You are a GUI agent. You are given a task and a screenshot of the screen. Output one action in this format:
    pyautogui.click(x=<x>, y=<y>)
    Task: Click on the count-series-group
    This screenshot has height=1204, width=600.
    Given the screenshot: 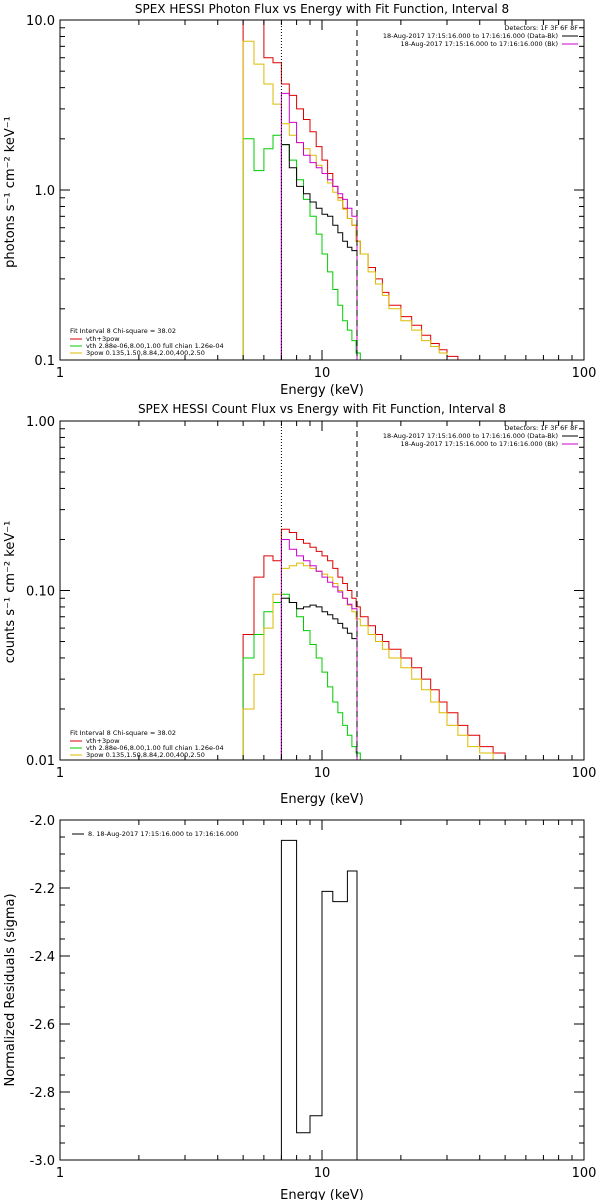 What is the action you would take?
    pyautogui.click(x=374, y=644)
    